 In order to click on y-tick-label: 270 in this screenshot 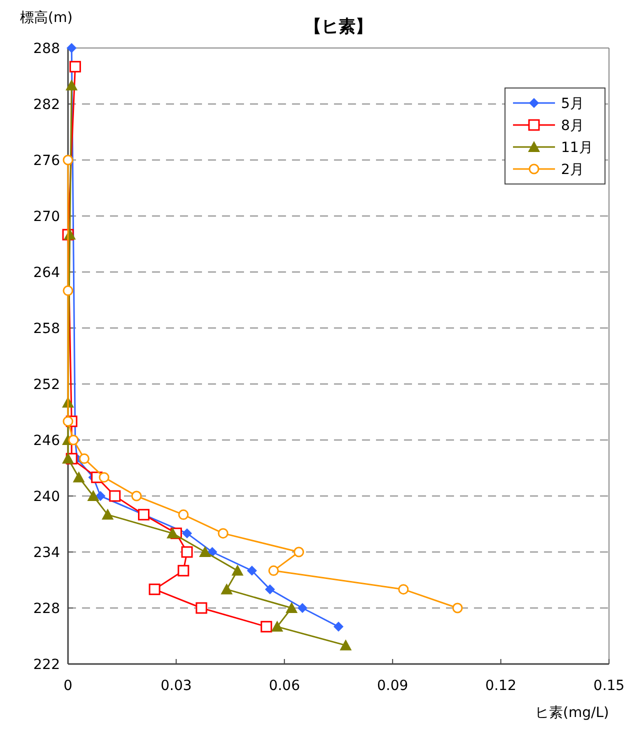, I will do `click(46, 217)`.